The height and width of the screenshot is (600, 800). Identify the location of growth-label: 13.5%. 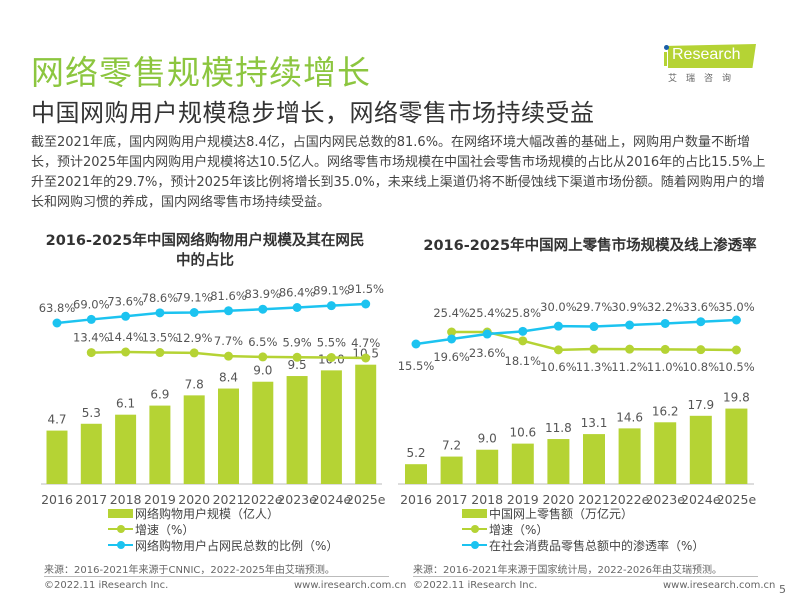
(160, 338).